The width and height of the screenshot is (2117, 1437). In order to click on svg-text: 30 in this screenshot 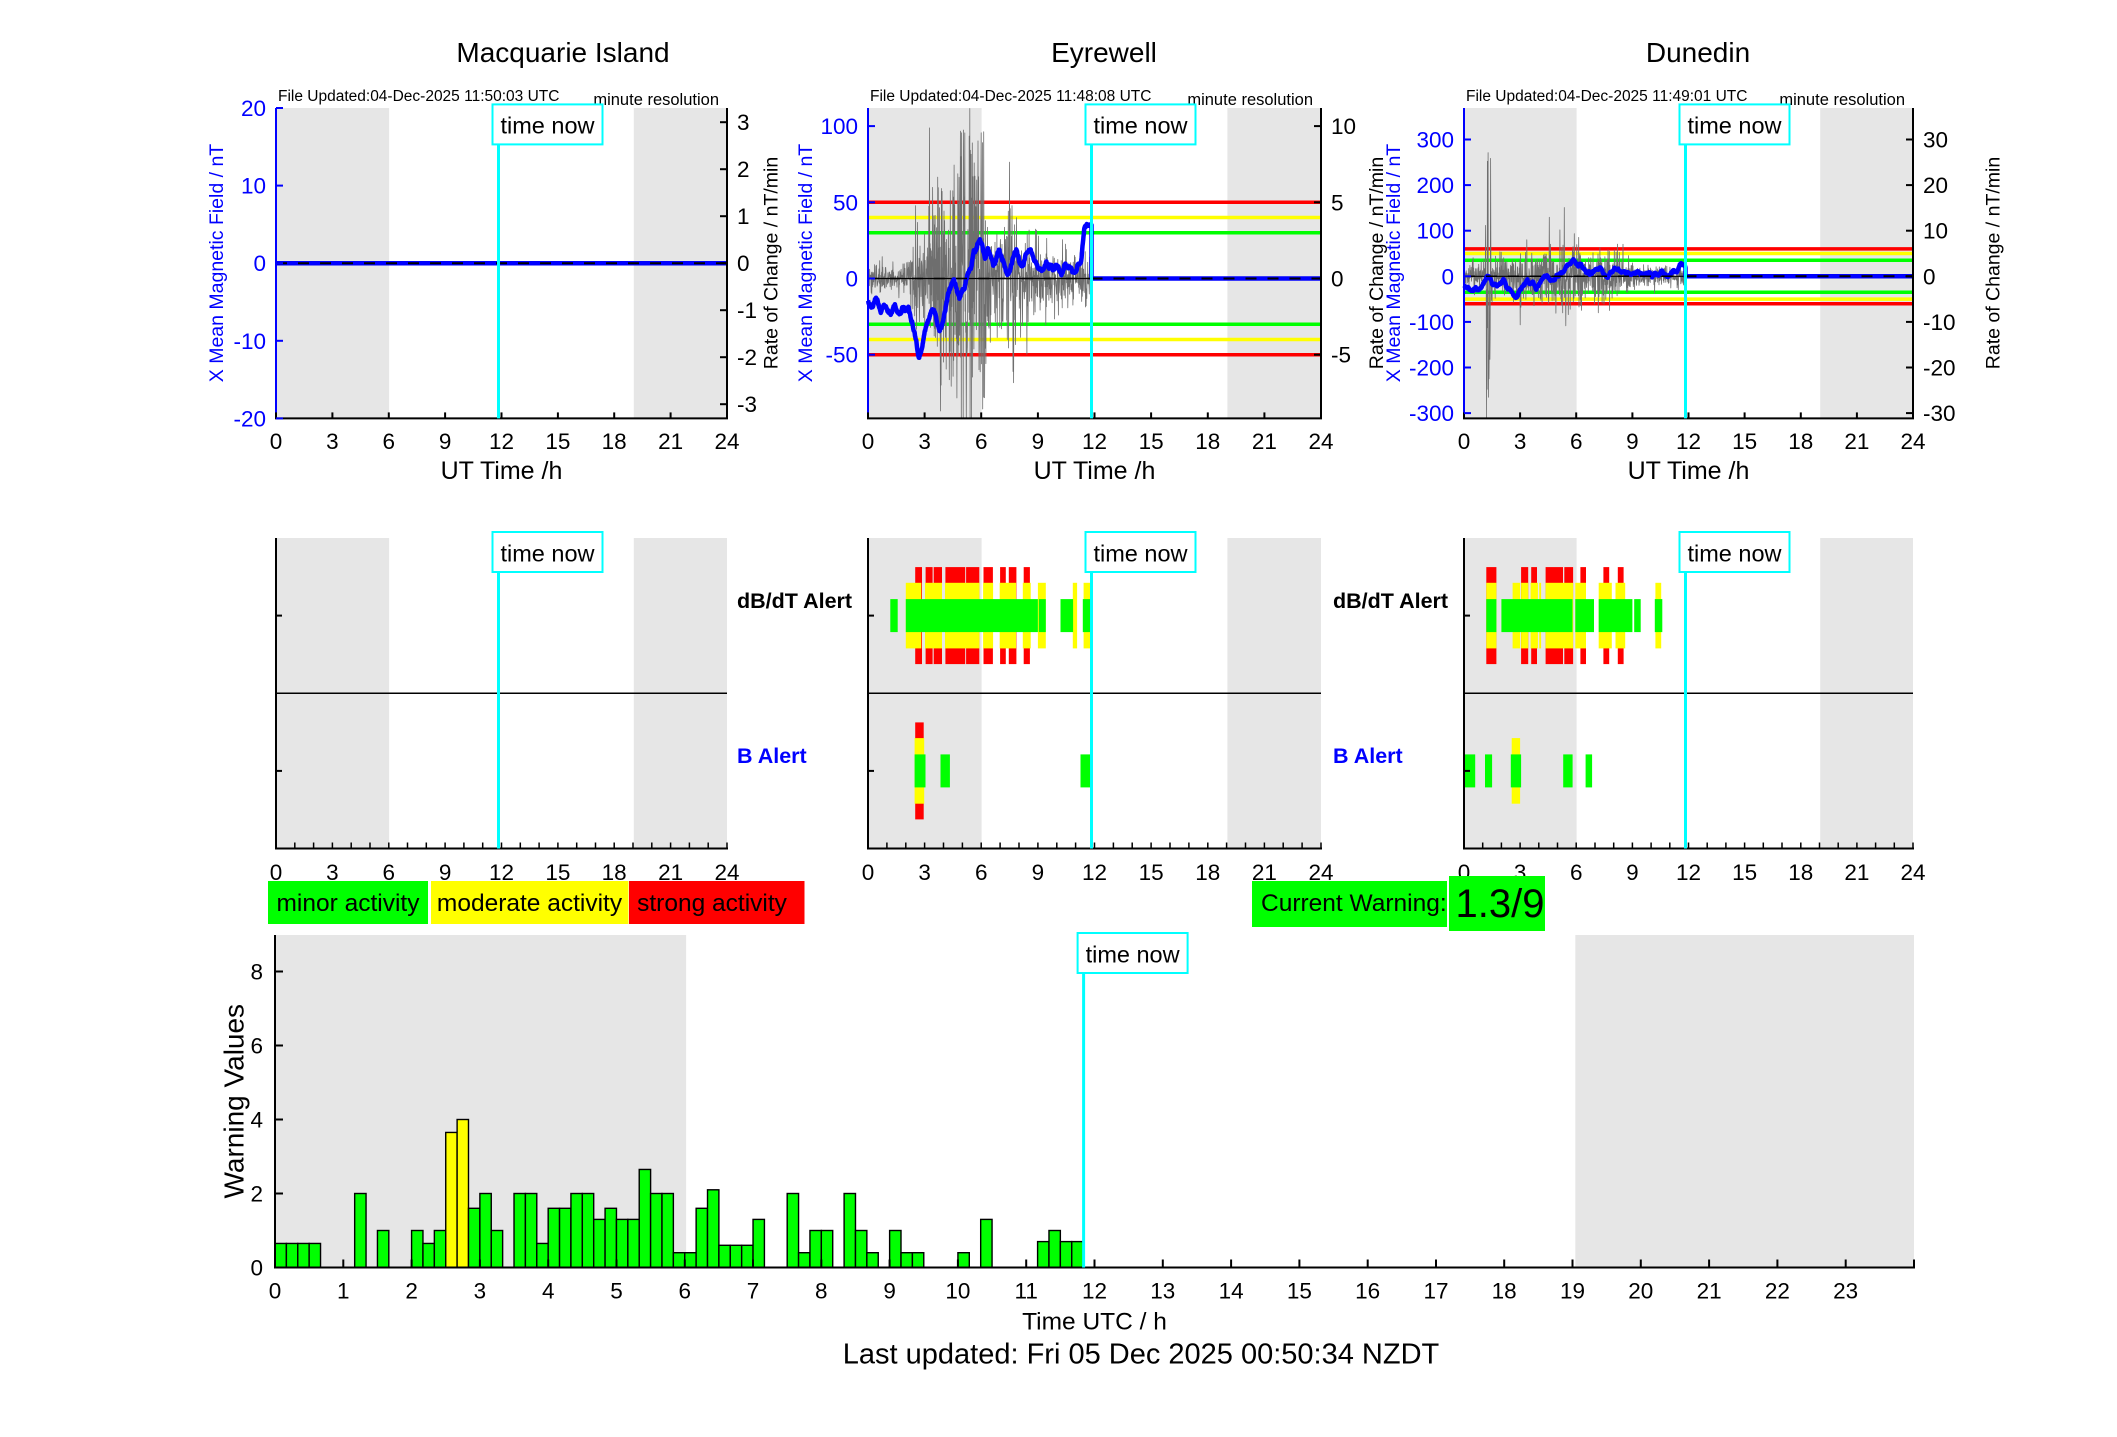, I will do `click(1935, 140)`.